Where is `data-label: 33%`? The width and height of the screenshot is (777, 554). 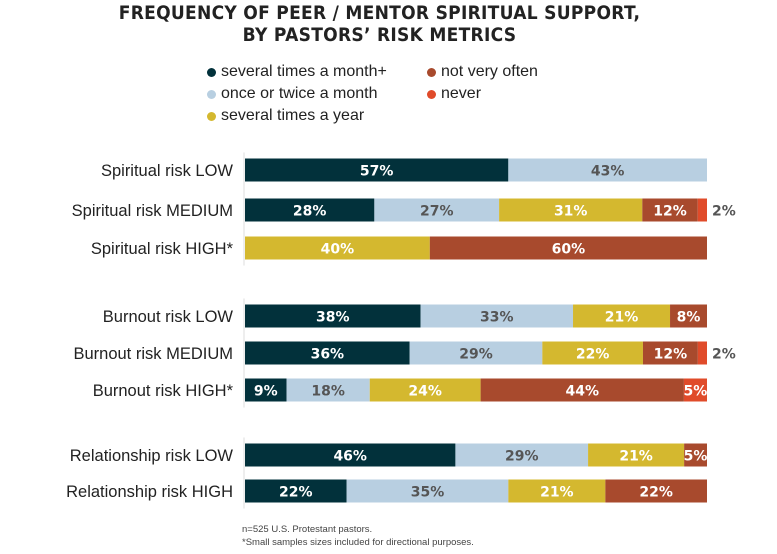 data-label: 33% is located at coordinates (497, 318).